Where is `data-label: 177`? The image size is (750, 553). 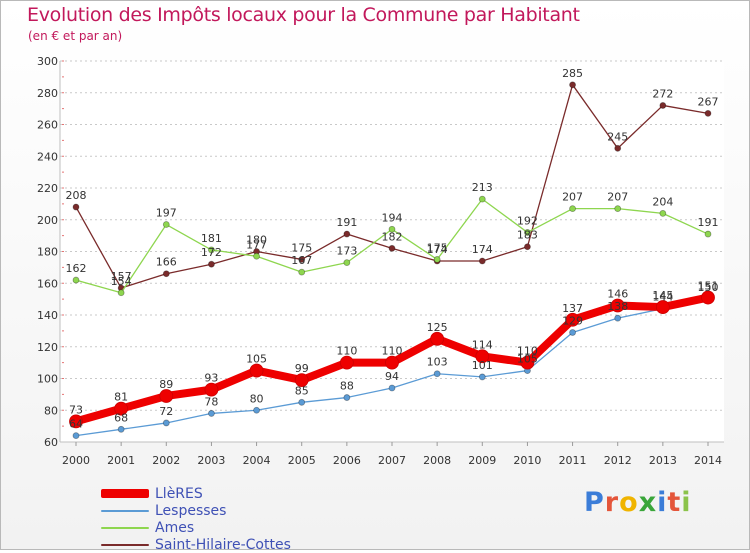 data-label: 177 is located at coordinates (256, 244).